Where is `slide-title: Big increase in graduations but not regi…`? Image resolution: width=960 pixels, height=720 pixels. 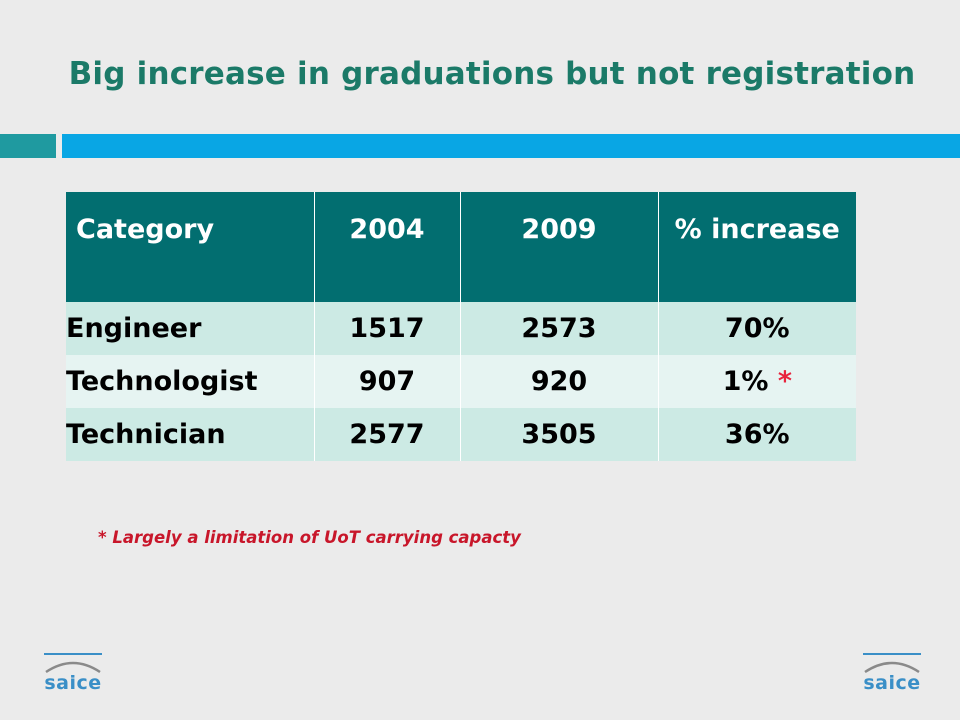
slide-title: Big increase in graduations but not regi… is located at coordinates (492, 74).